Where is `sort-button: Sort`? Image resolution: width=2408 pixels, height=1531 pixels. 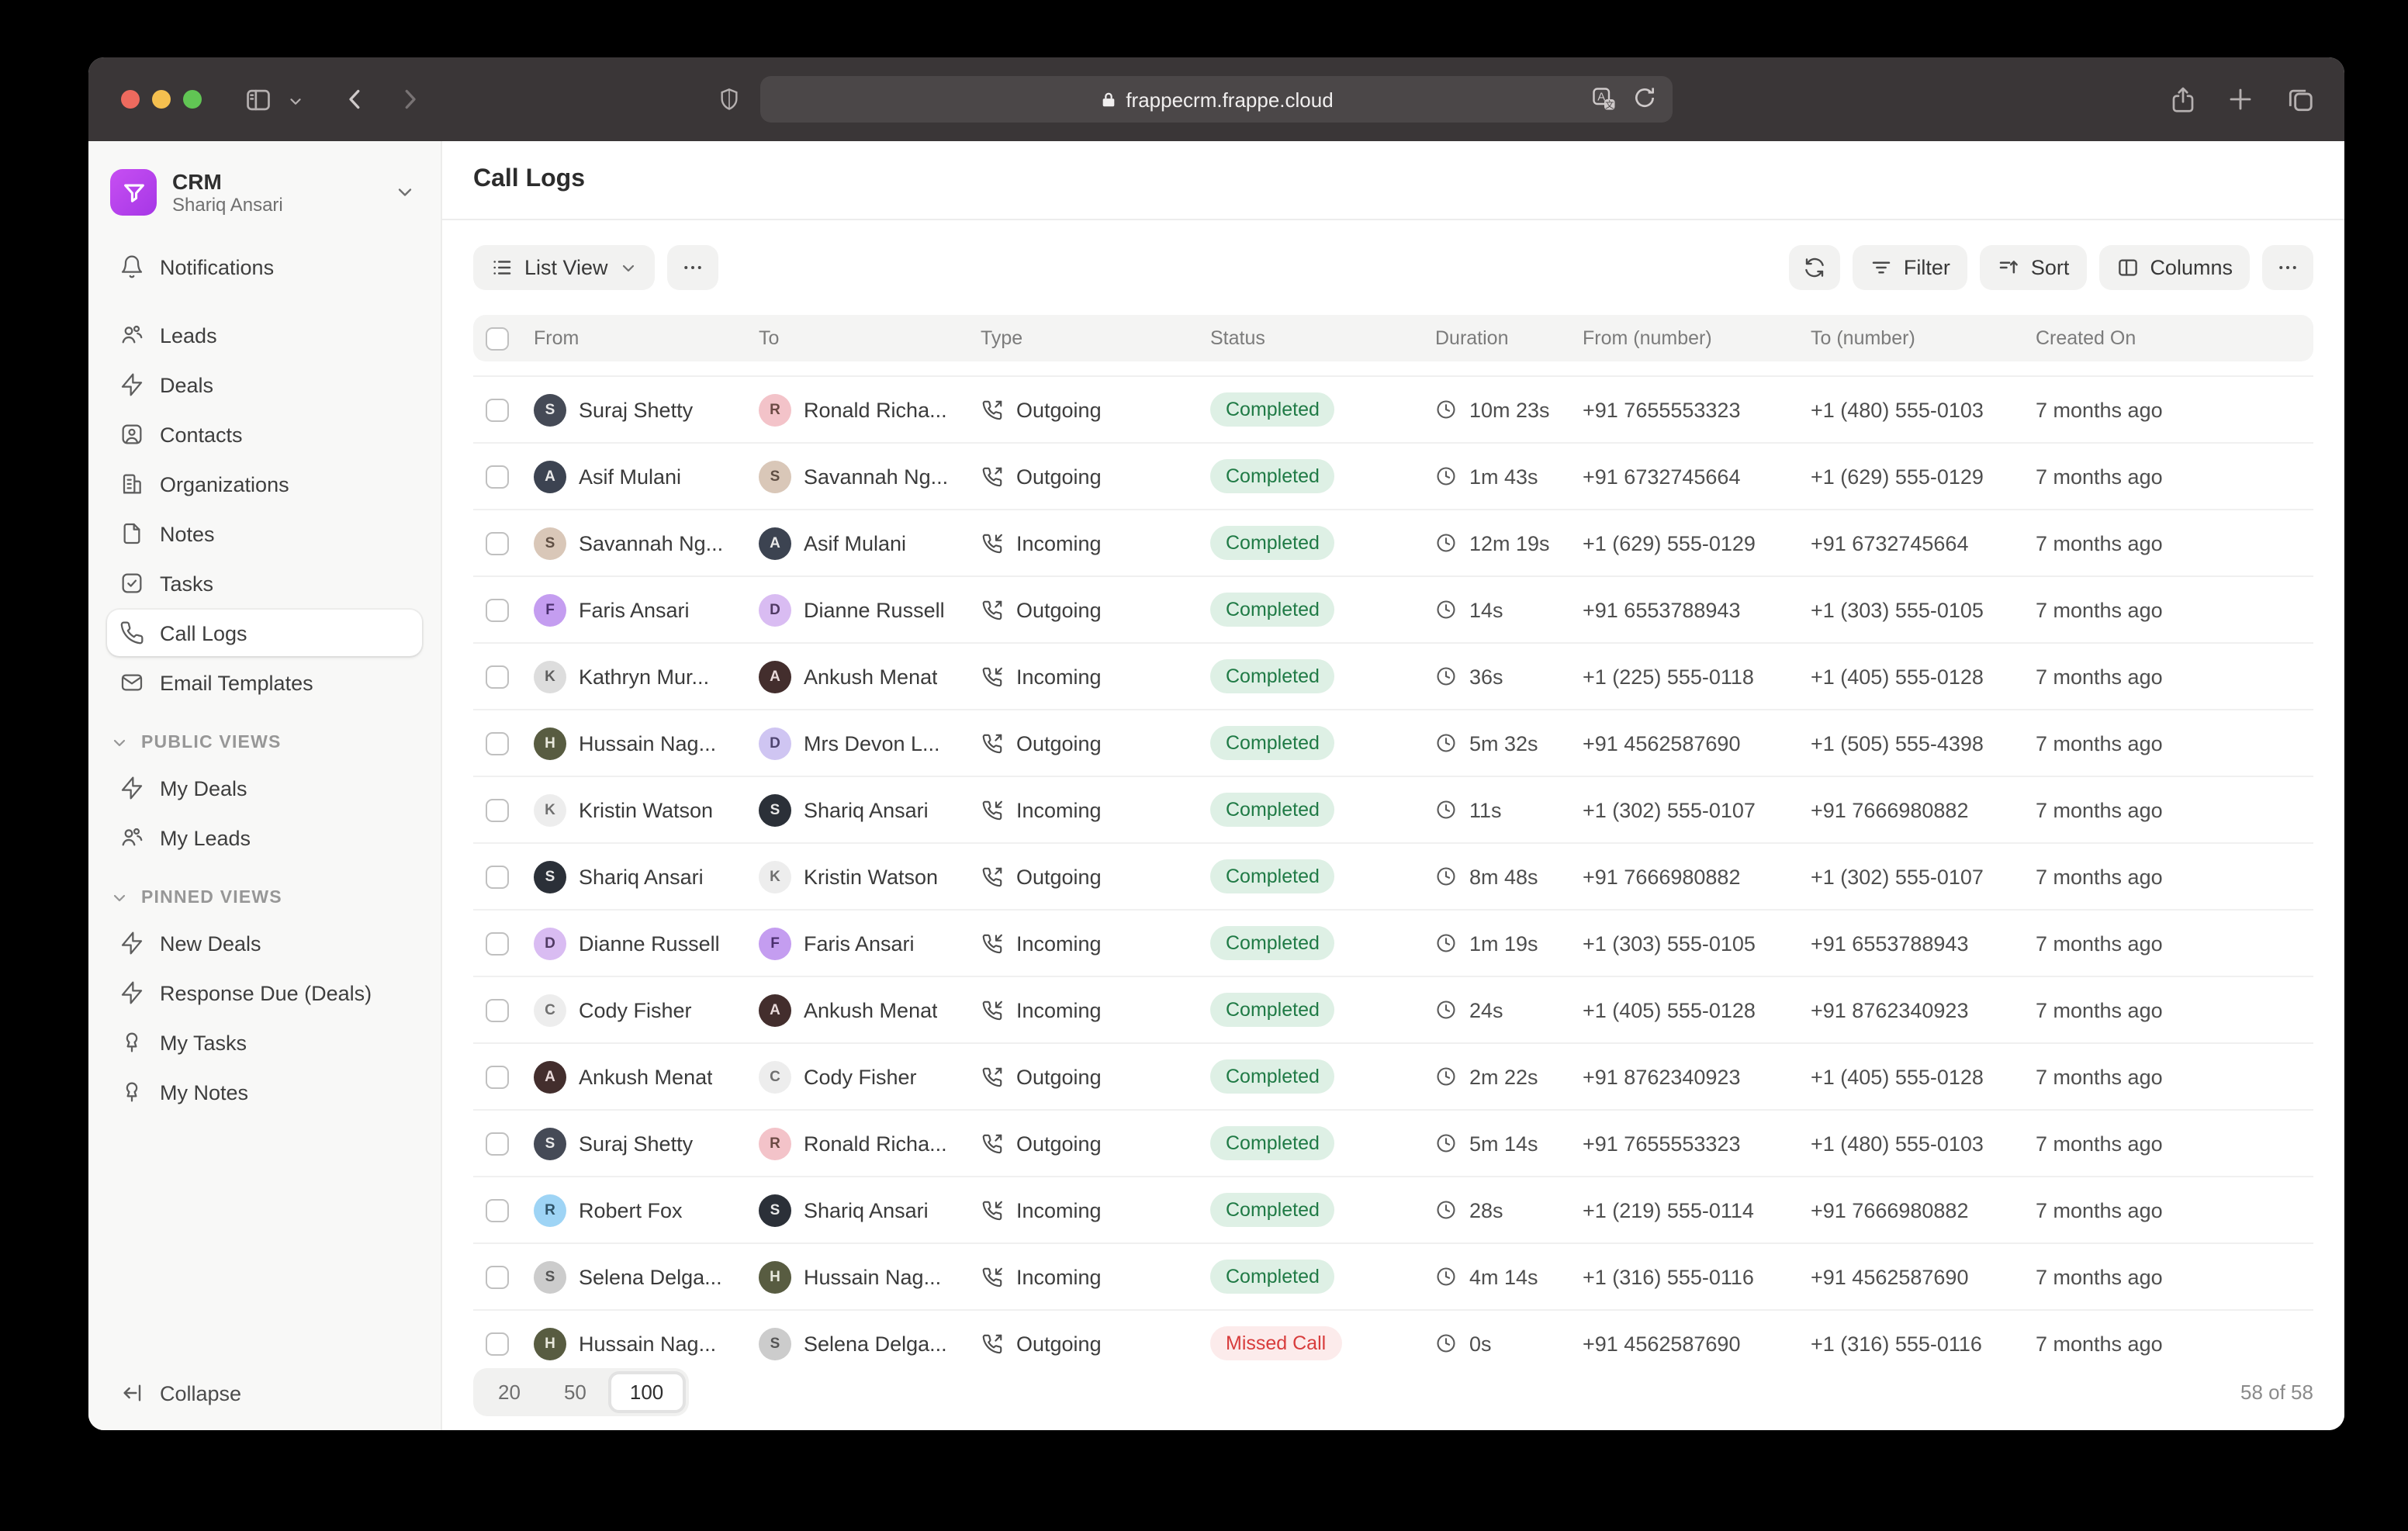 sort-button: Sort is located at coordinates (2033, 267).